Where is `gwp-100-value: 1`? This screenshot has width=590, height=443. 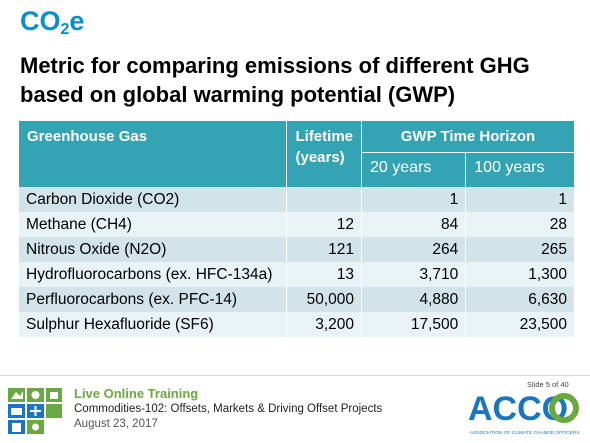
gwp-100-value: 1 is located at coordinates (519, 199).